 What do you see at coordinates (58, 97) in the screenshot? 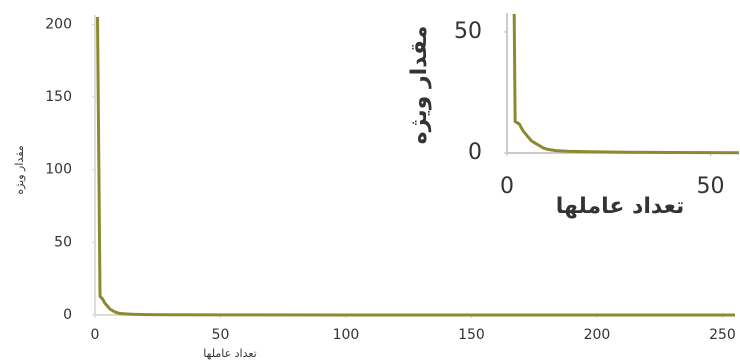
I see `y-tick-label: 150` at bounding box center [58, 97].